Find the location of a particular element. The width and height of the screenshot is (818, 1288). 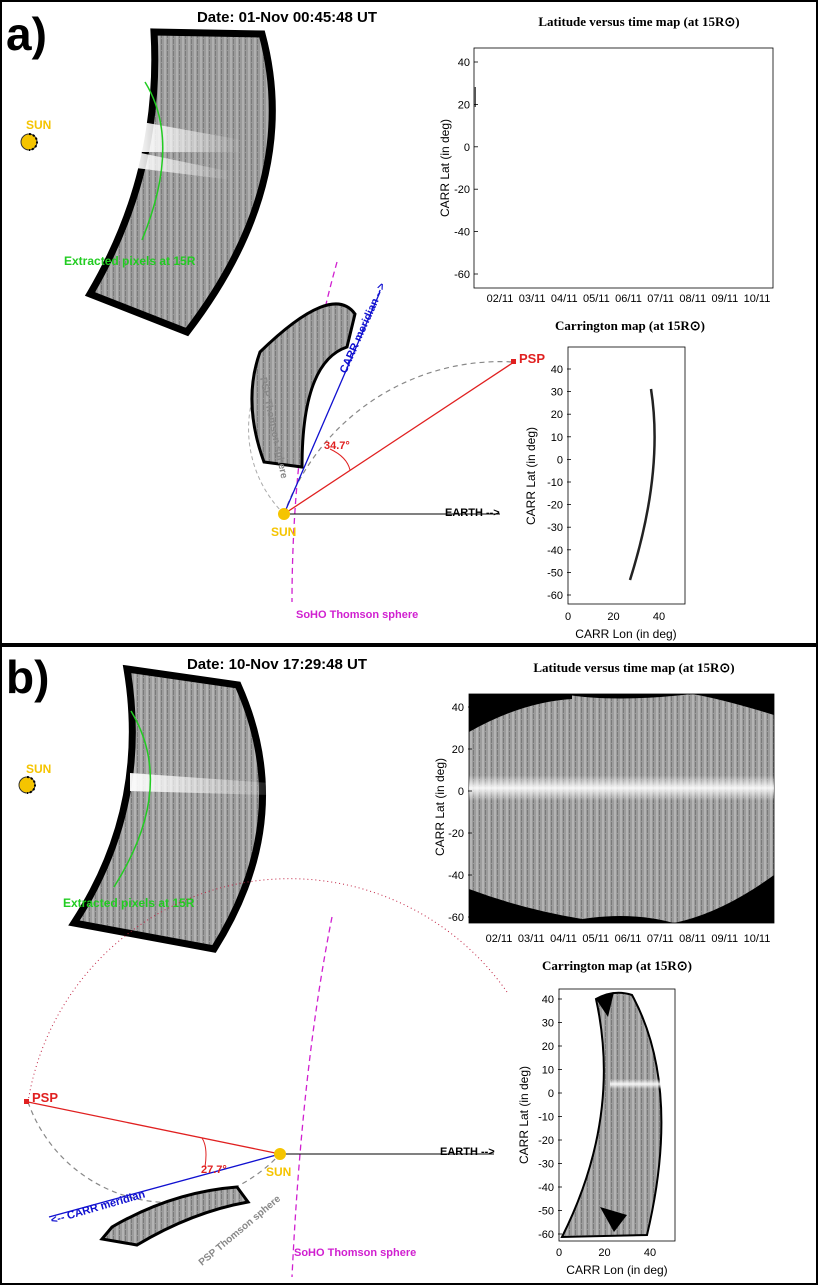

carrington-image is located at coordinates (611, 1115).